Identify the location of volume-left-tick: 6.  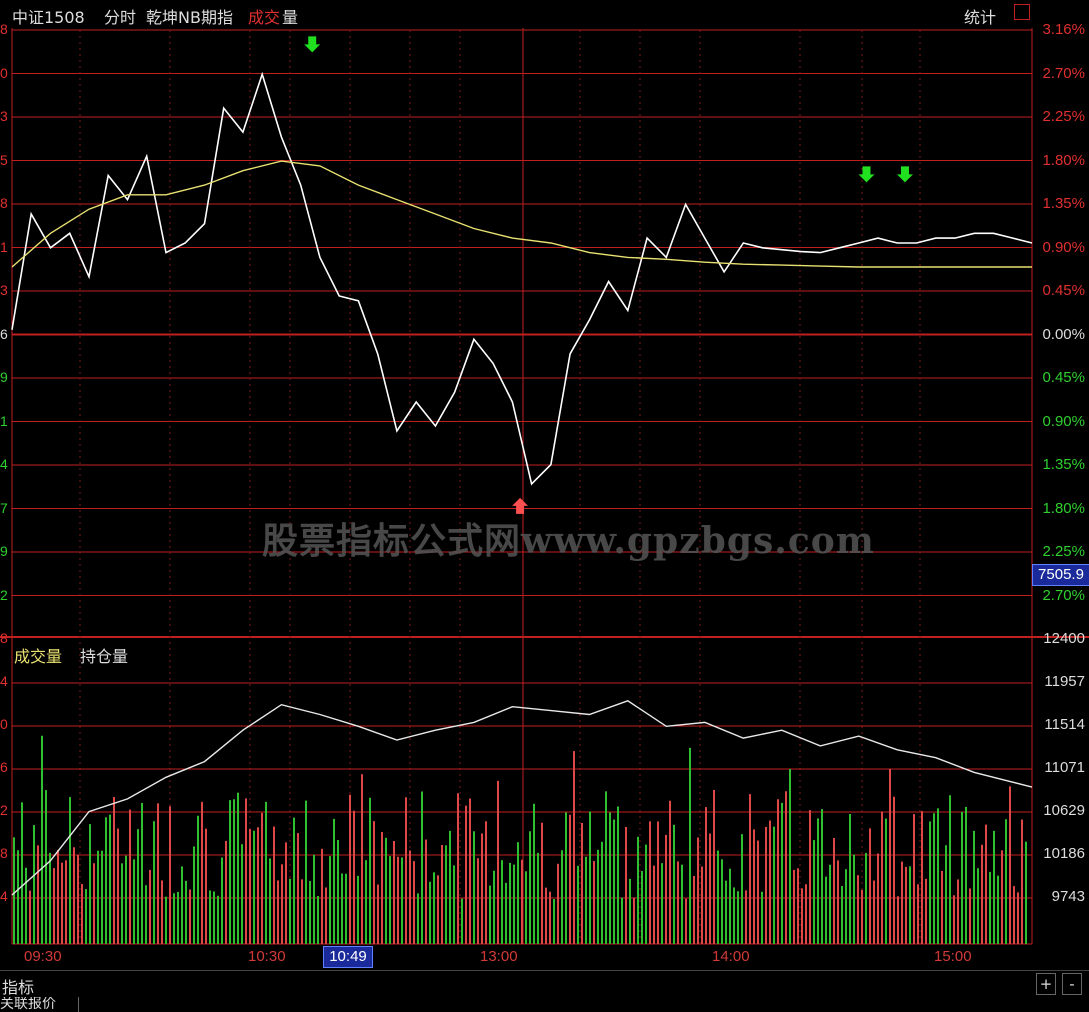
(4, 767).